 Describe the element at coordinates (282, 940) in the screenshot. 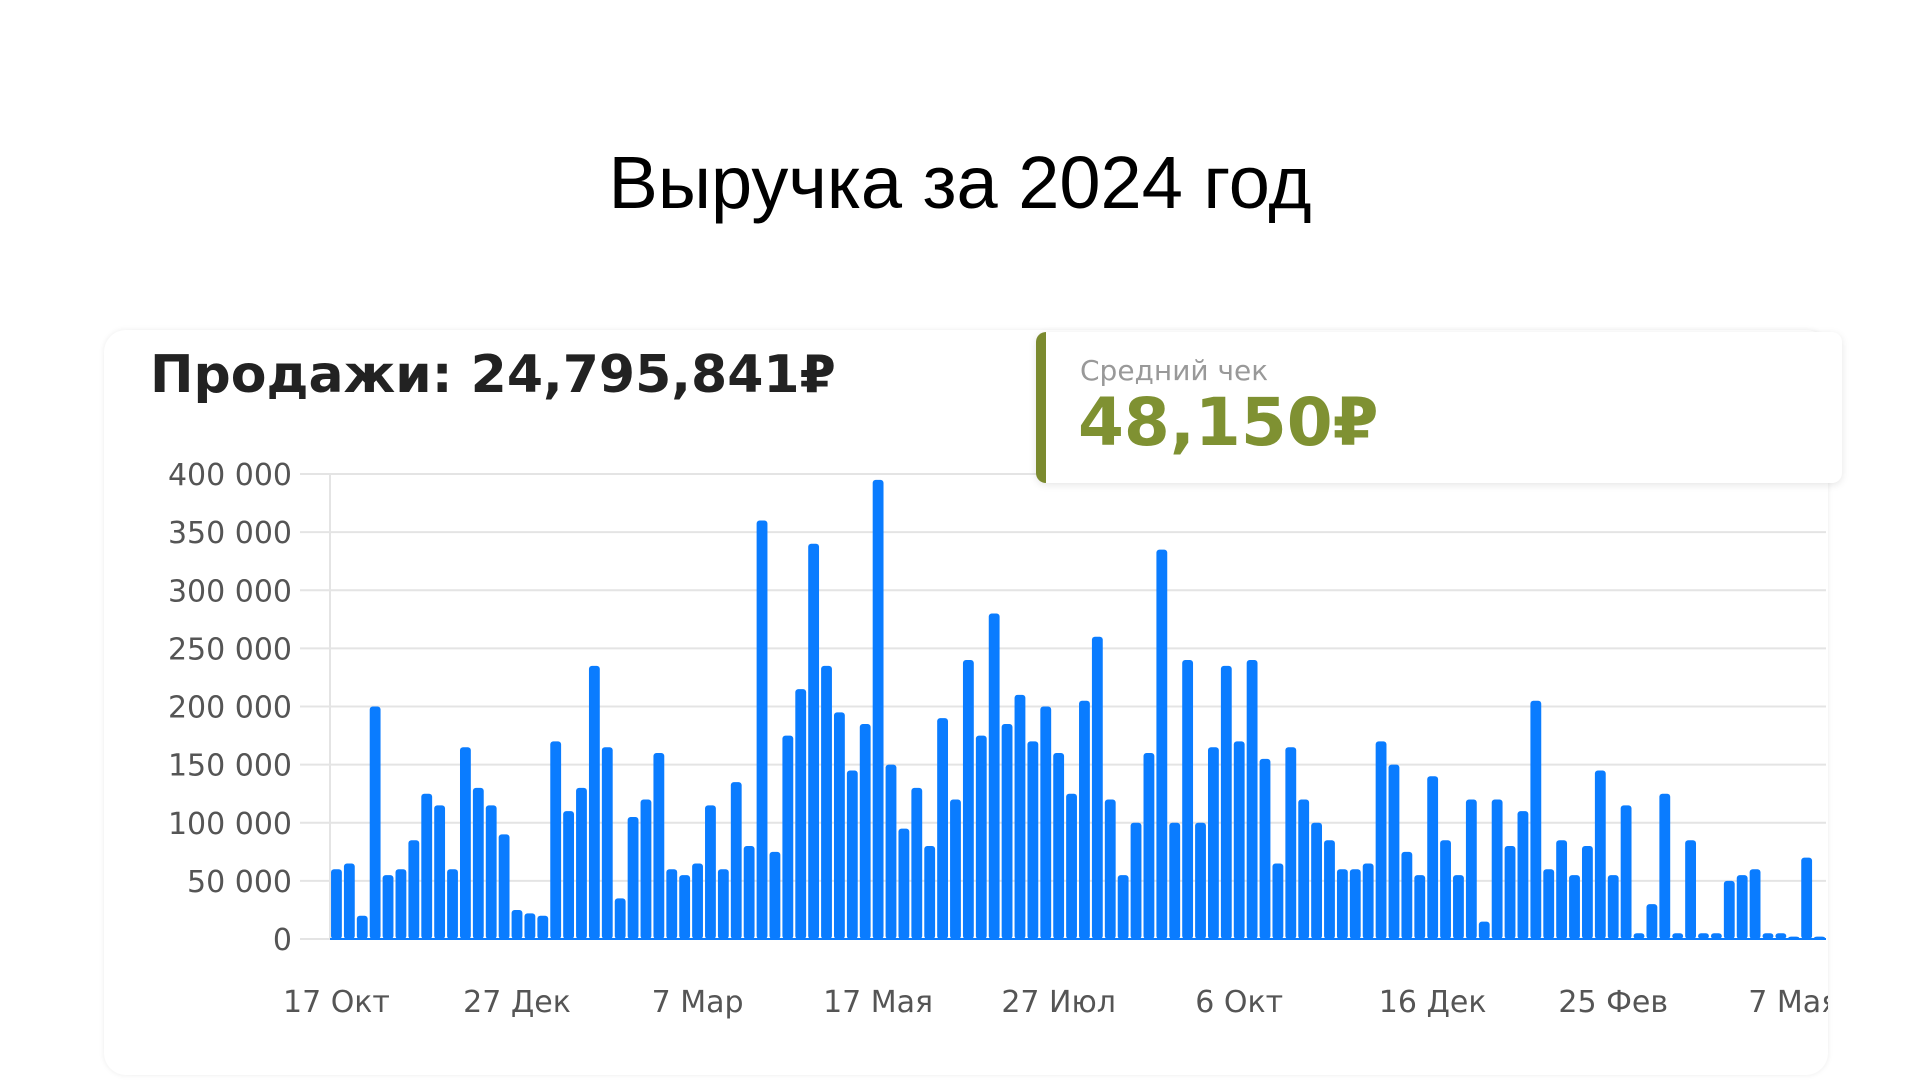

I see `y-tick-label: 0` at that location.